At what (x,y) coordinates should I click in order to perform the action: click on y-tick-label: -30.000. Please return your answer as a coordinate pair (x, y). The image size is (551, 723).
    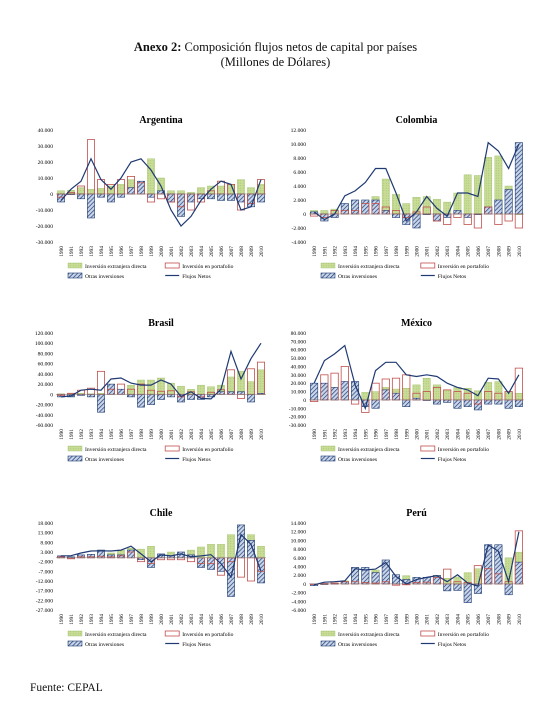
    Looking at the image, I should click on (297, 426).